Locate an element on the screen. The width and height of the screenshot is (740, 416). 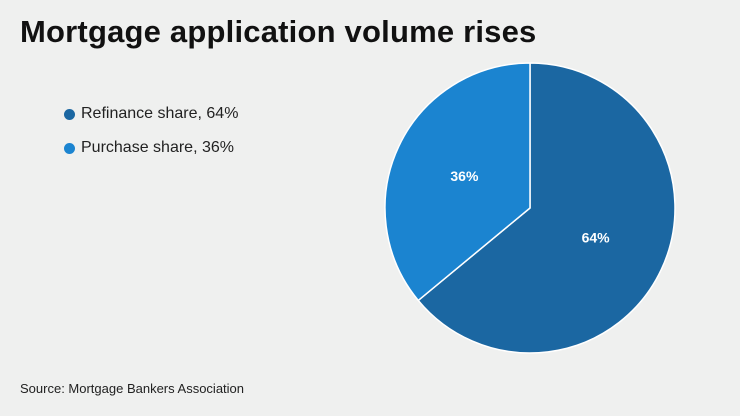
legend-label-purchase: Purchase share, 36% is located at coordinates (157, 147).